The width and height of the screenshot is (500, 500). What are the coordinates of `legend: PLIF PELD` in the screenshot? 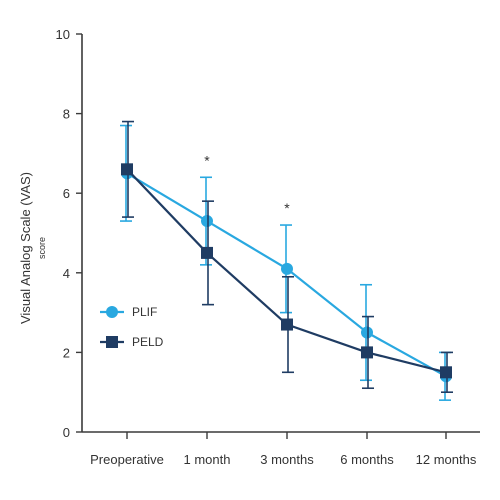 It's located at (132, 327).